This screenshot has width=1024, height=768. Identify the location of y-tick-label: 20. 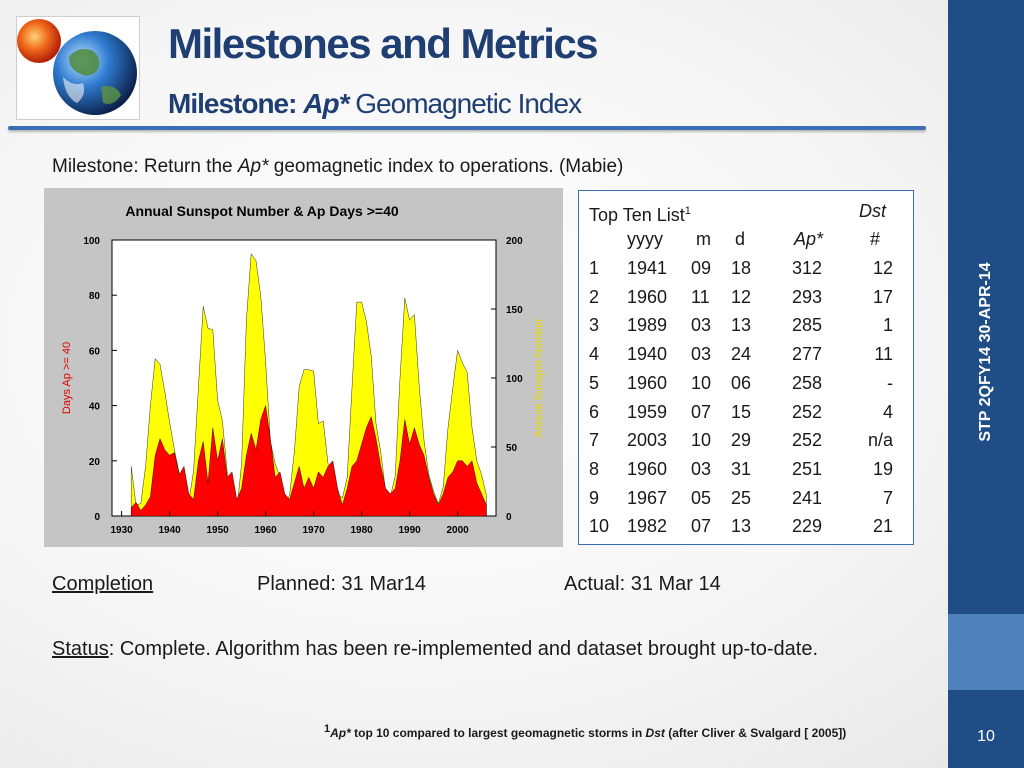
(95, 462).